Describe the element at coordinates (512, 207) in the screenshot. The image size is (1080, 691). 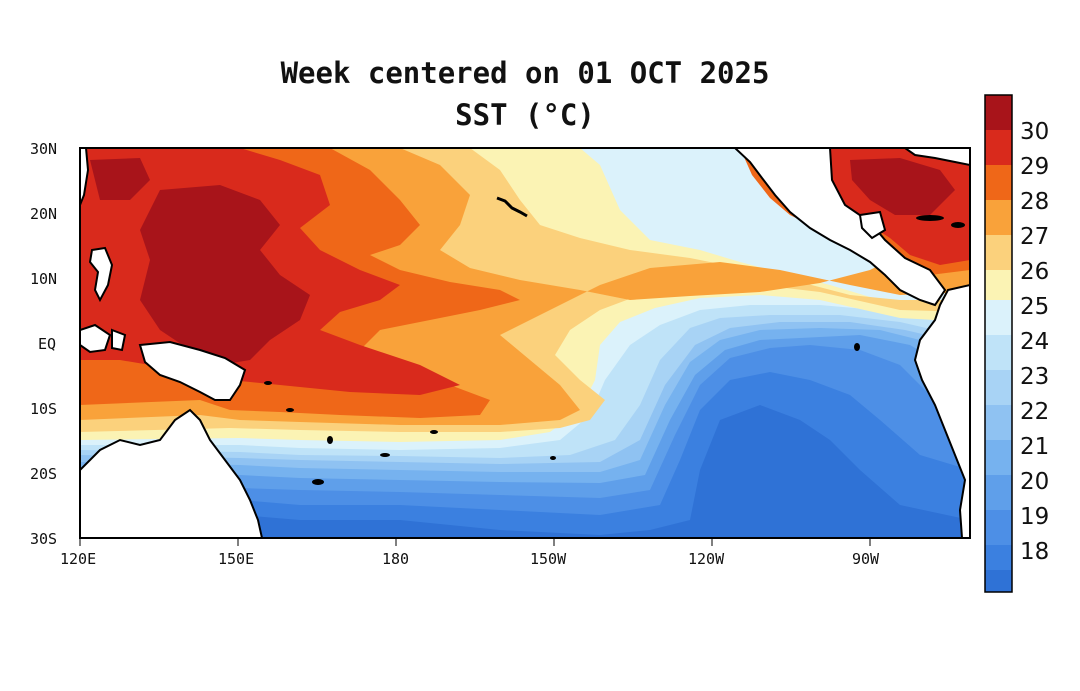
I see `island-hawaii` at that location.